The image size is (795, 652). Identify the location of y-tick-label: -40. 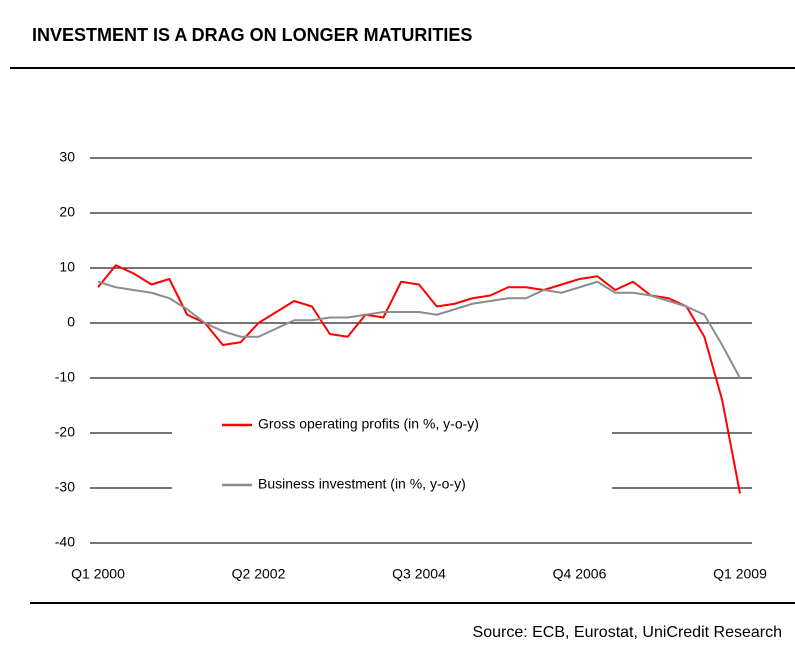
(65, 542).